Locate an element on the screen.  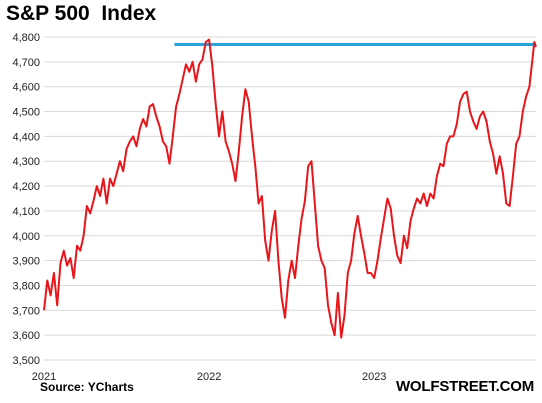
y-tick-label: 4,100 is located at coordinates (26, 212).